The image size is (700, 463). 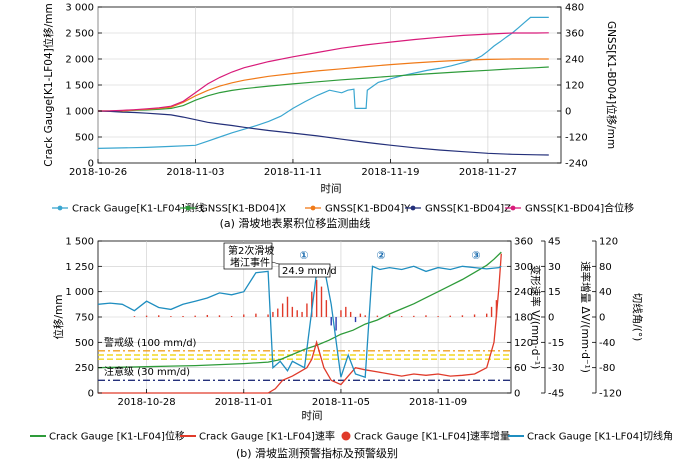 What do you see at coordinates (637, 317) in the screenshot?
I see `chart-b-ylabel-angle: 切线角/(°)` at bounding box center [637, 317].